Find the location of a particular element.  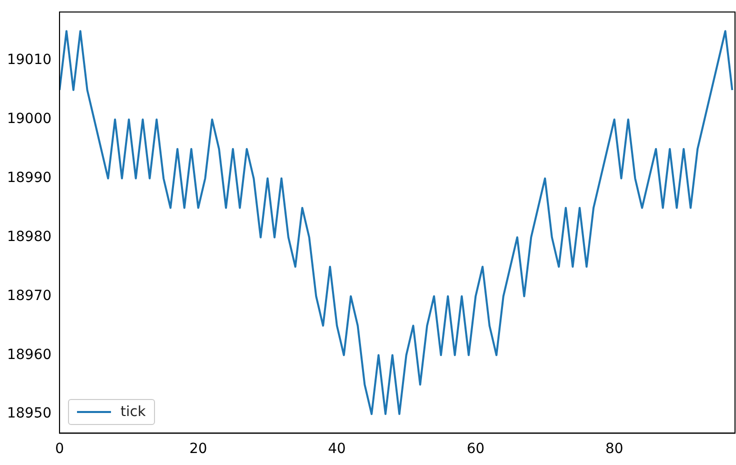

y-tick-label: 18950 is located at coordinates (29, 414).